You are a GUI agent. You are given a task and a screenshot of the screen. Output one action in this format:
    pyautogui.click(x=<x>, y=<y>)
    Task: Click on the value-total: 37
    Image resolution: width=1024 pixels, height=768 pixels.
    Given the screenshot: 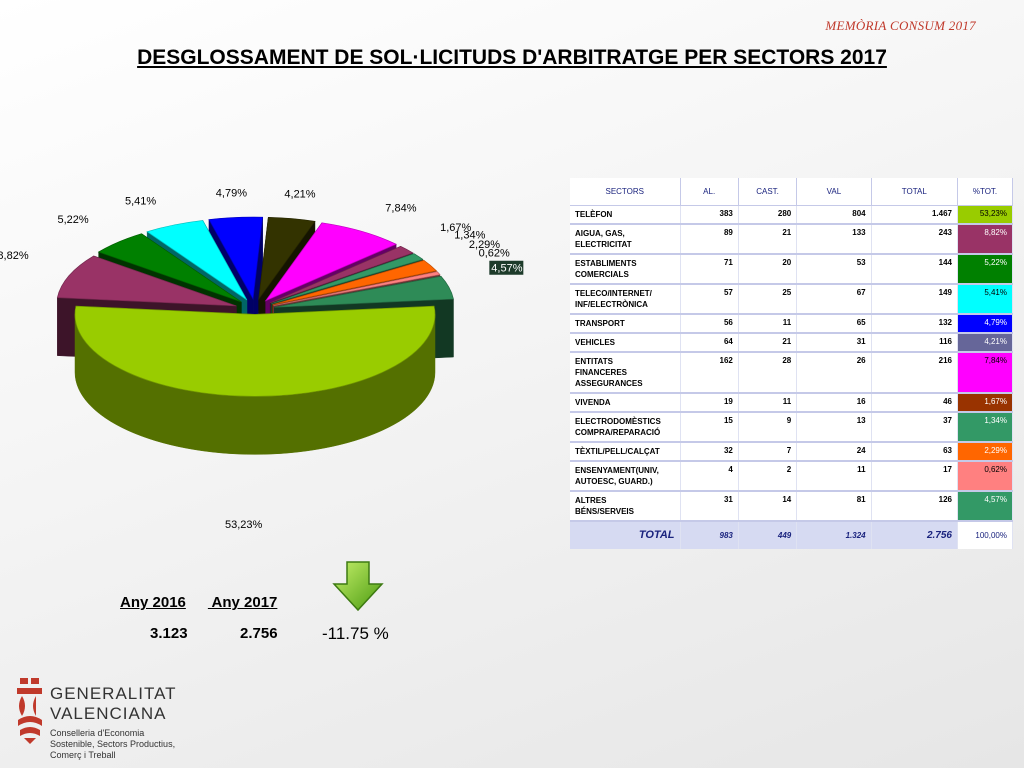 What is the action you would take?
    pyautogui.click(x=915, y=427)
    